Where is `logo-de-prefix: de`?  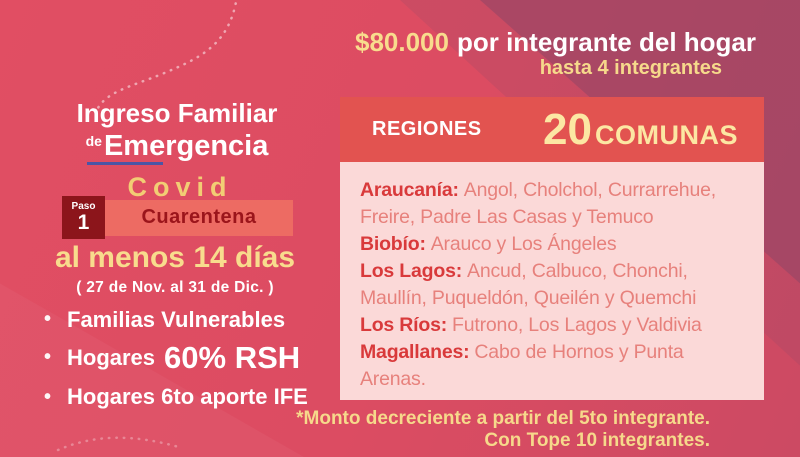
logo-de-prefix: de is located at coordinates (93, 141).